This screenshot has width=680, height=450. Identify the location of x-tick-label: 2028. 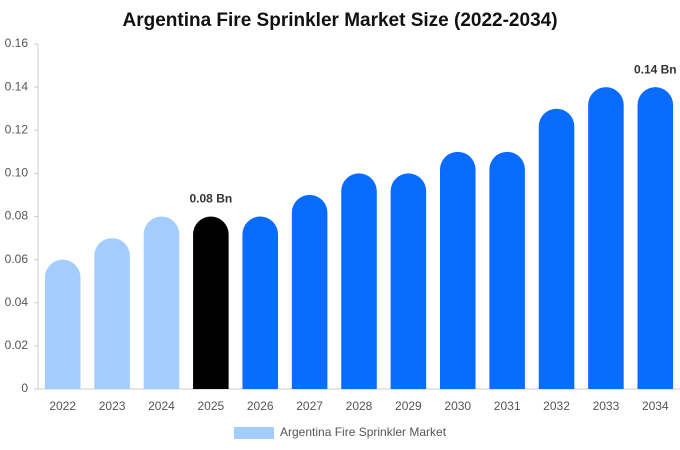
(359, 406).